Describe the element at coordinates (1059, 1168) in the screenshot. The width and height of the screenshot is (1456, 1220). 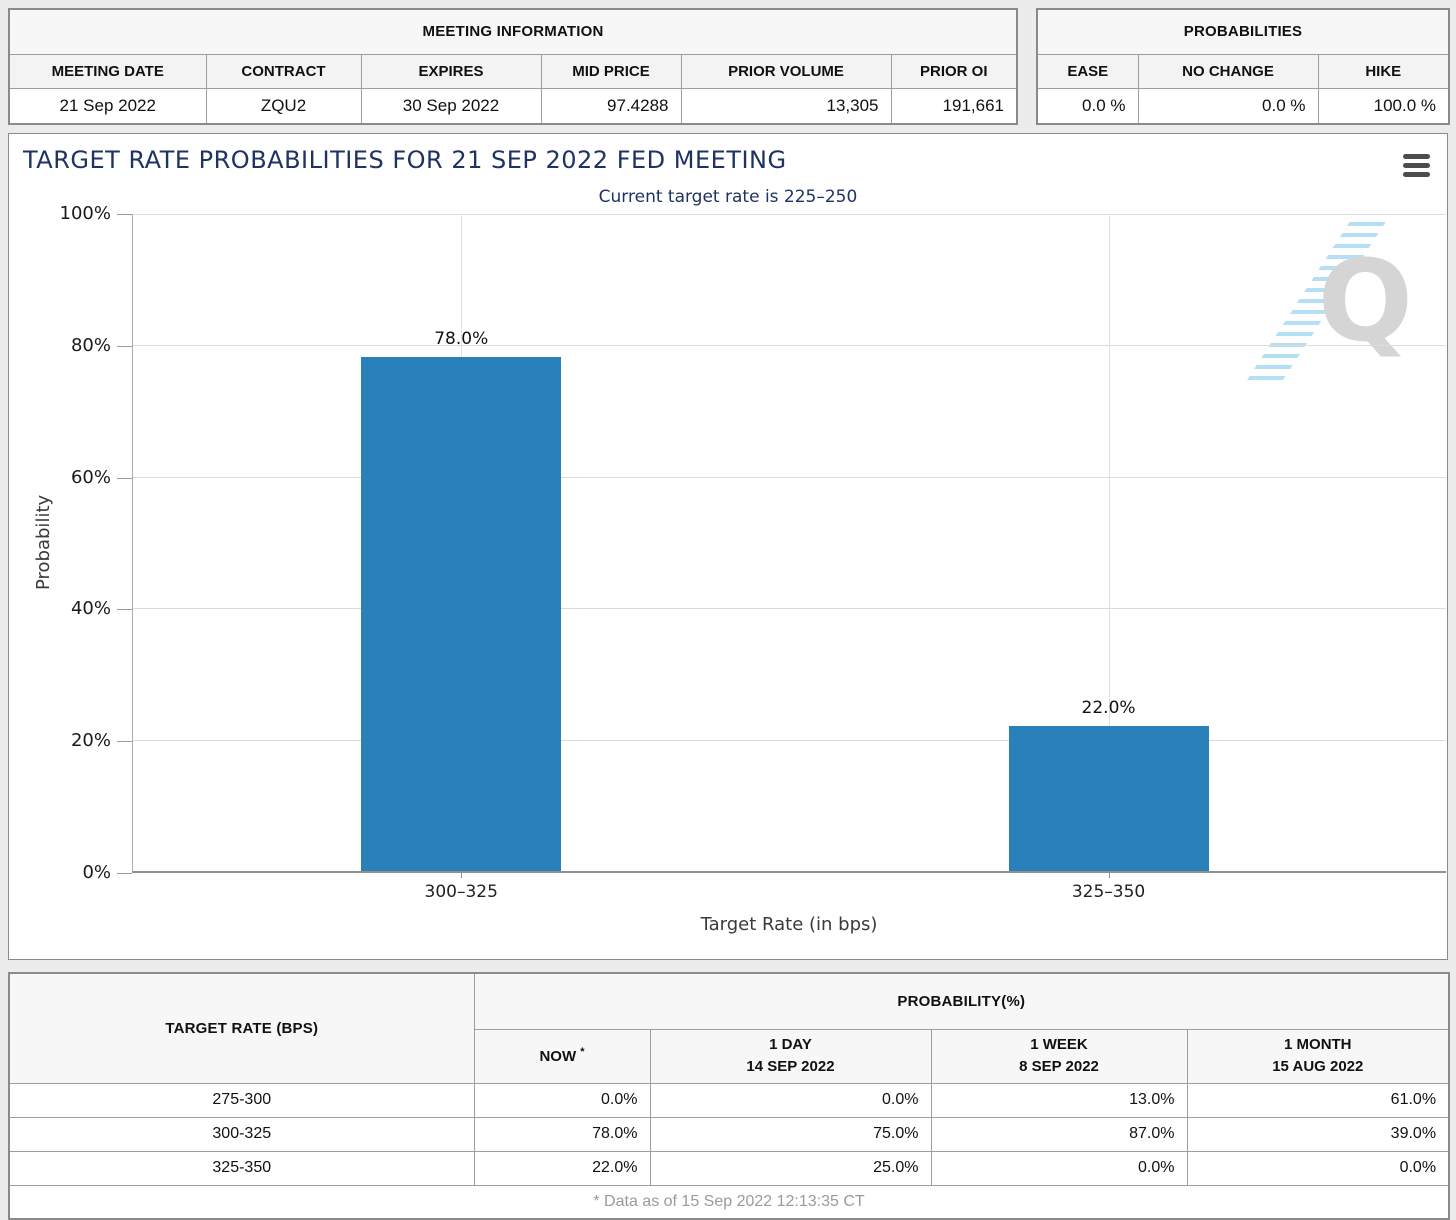
I see `week-probability-cell: 0.0%` at that location.